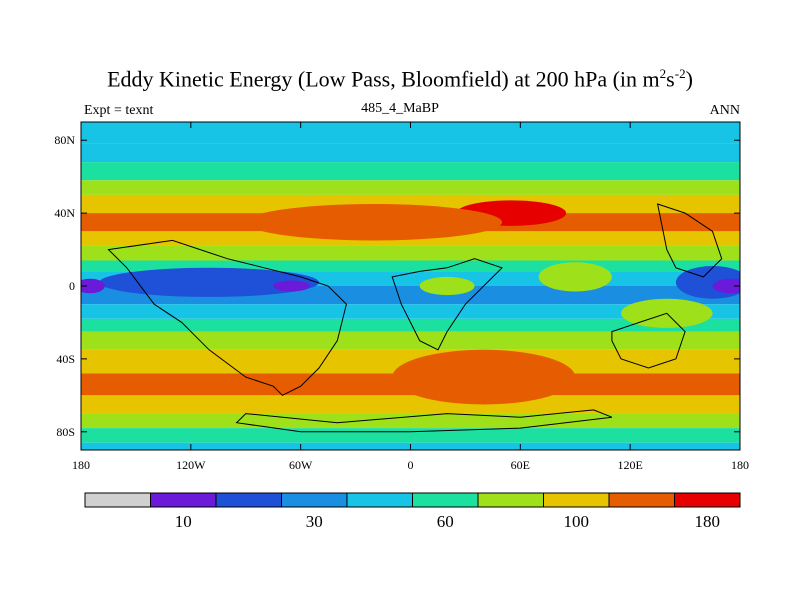  What do you see at coordinates (400, 108) in the screenshot?
I see `case-label: 485_4_MaBP` at bounding box center [400, 108].